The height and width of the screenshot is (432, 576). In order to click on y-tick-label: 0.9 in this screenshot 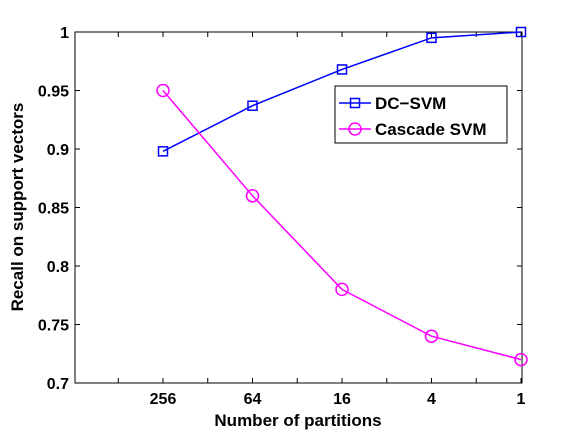, I will do `click(58, 150)`.